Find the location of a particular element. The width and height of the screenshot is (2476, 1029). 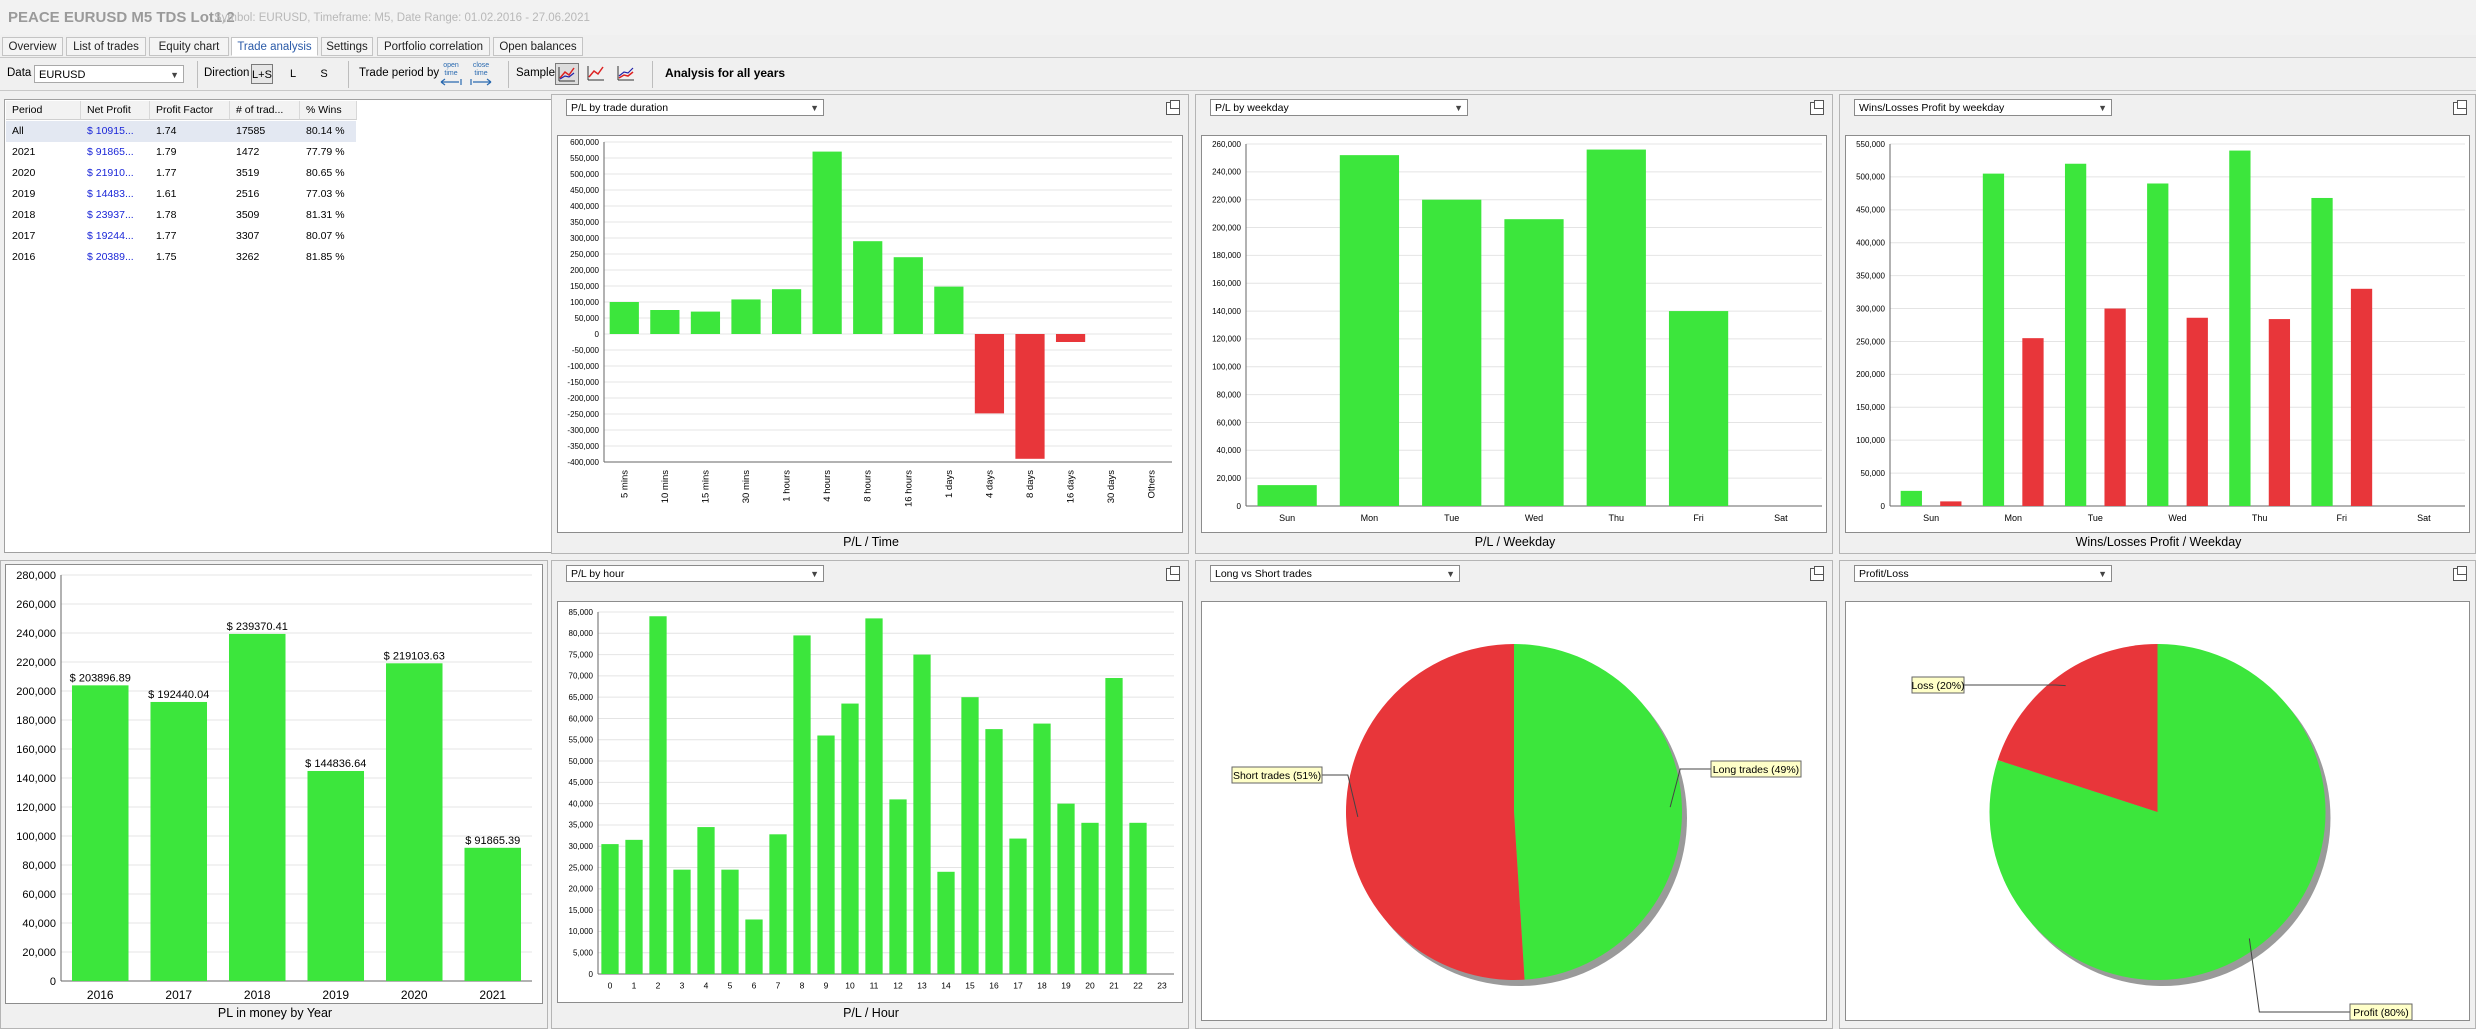

table-cell: 2020 is located at coordinates (24, 173).